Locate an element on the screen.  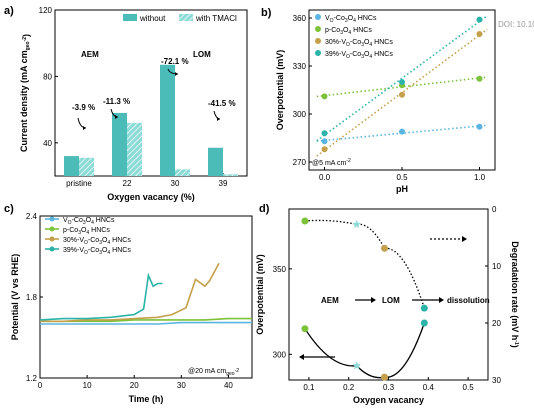
x-tick-label-a: pristine is located at coordinates (79, 183).